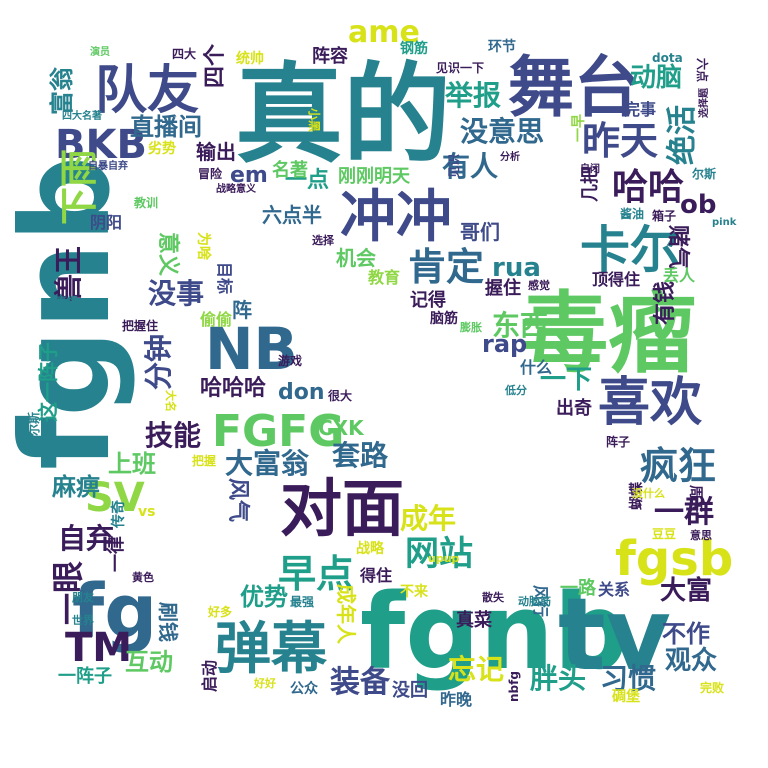 The image size is (768, 768). Describe the element at coordinates (536, 367) in the screenshot. I see `word: 什么` at that location.